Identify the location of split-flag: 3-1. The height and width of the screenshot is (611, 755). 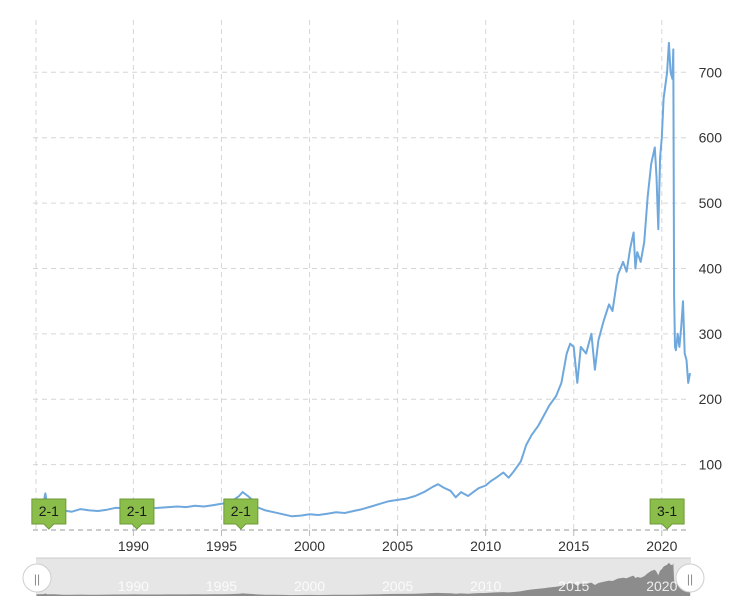
(667, 514).